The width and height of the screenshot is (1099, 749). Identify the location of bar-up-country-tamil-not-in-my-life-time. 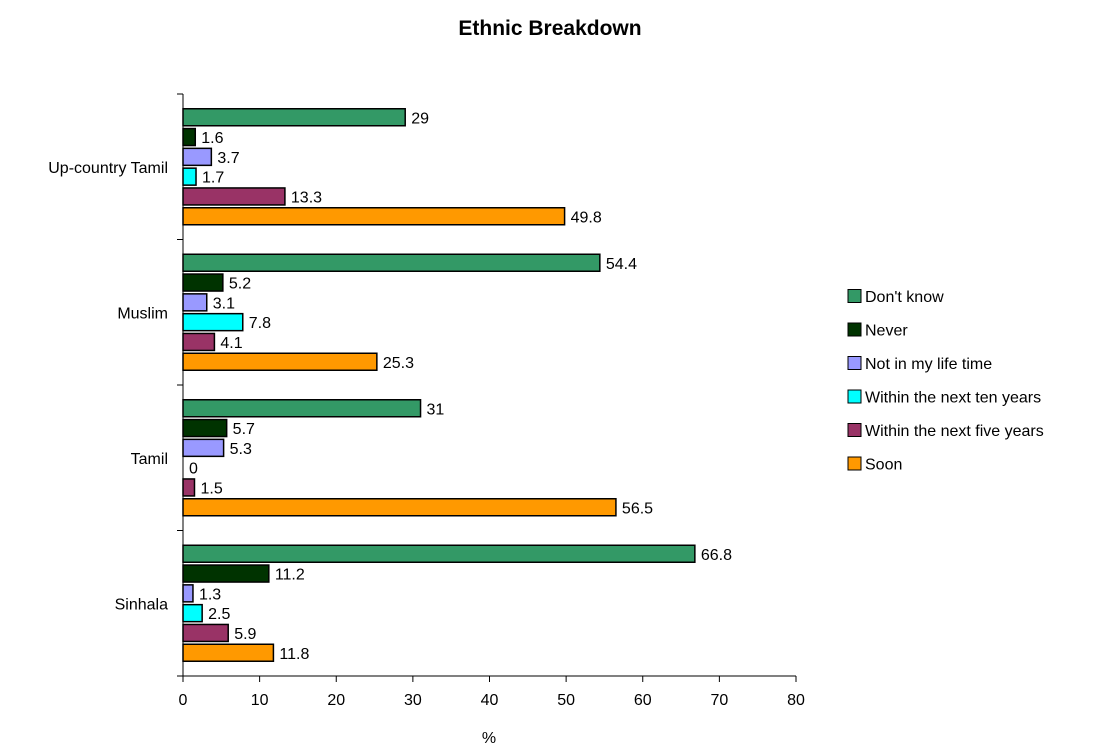
(197, 156).